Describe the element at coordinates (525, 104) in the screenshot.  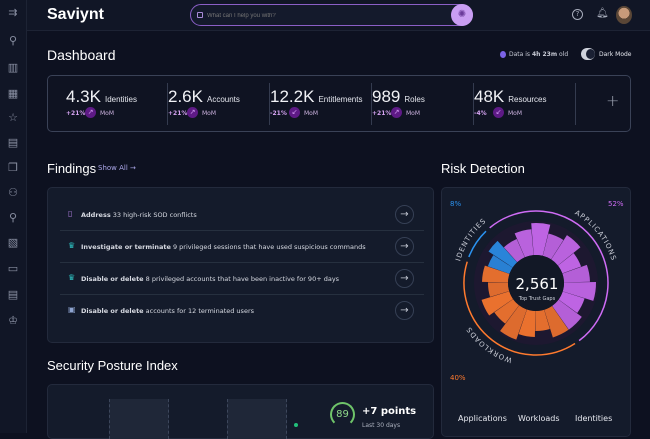
I see `stat-resources: 48K Resources -4% ↙ MoM` at that location.